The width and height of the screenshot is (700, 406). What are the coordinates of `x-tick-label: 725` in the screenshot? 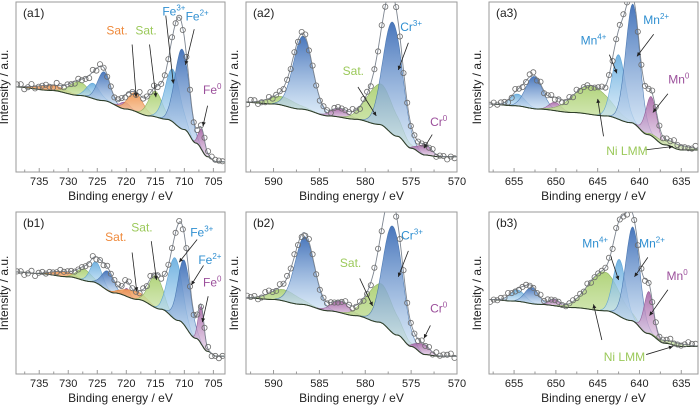 It's located at (97, 384).